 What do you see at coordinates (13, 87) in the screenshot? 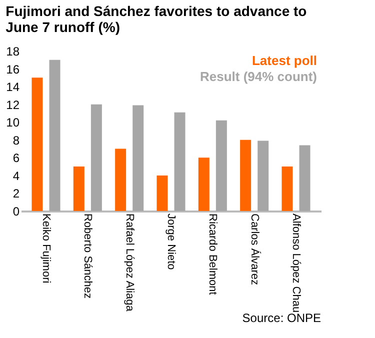
I see `y-tick-label: 14` at bounding box center [13, 87].